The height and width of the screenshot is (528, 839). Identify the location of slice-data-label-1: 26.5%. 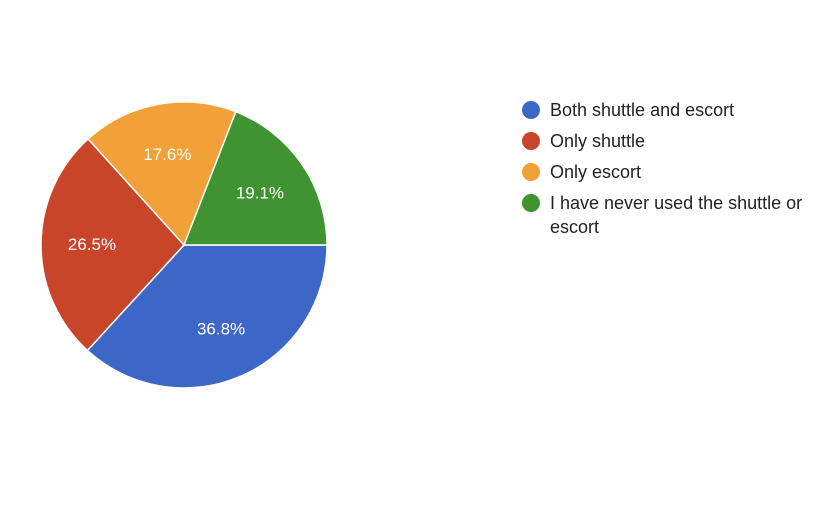
(92, 244).